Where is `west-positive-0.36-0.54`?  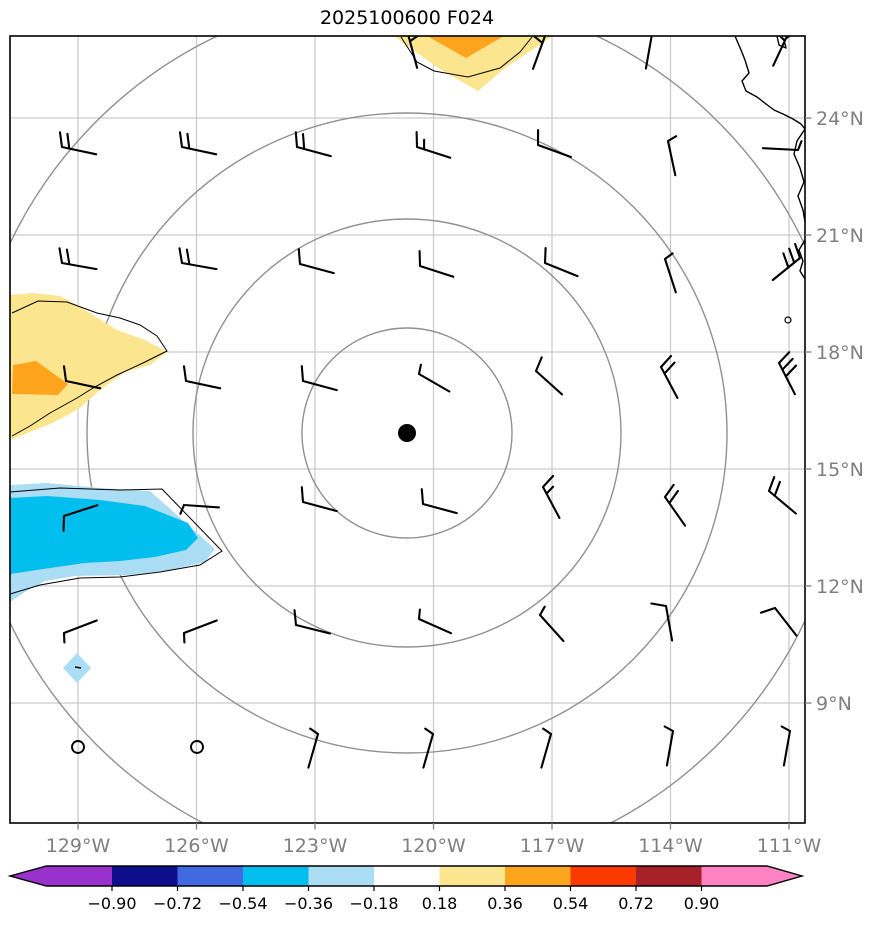
west-positive-0.36-0.54 is located at coordinates (40, 378).